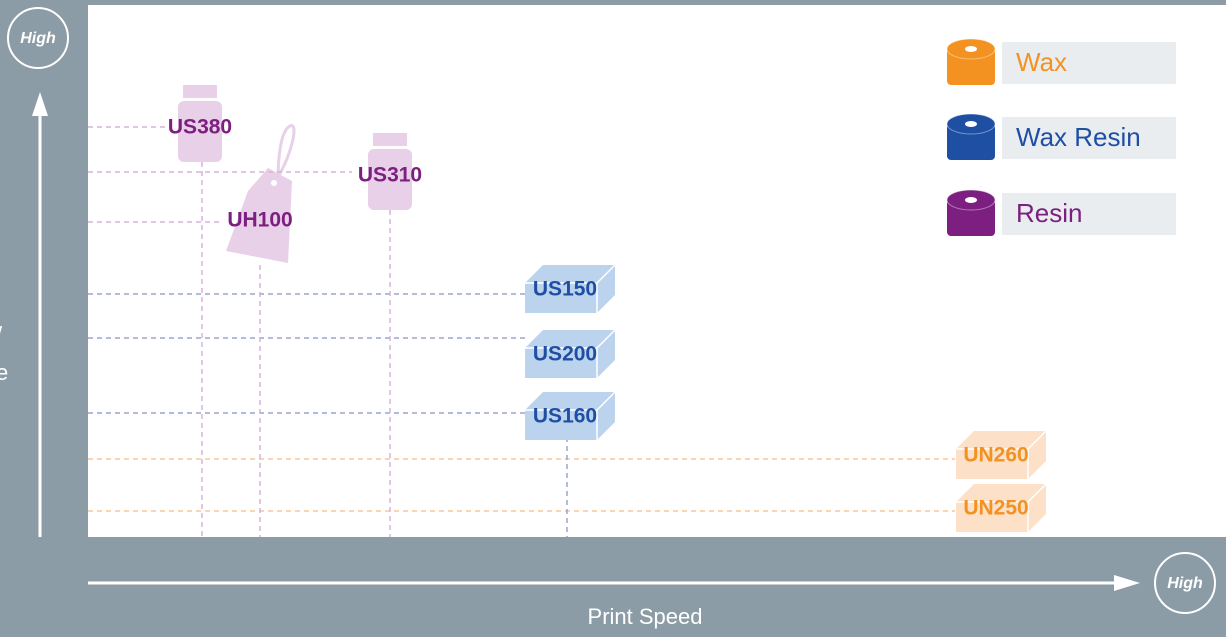  Describe the element at coordinates (1, 334) in the screenshot. I see `y-label-fragment: /` at that location.